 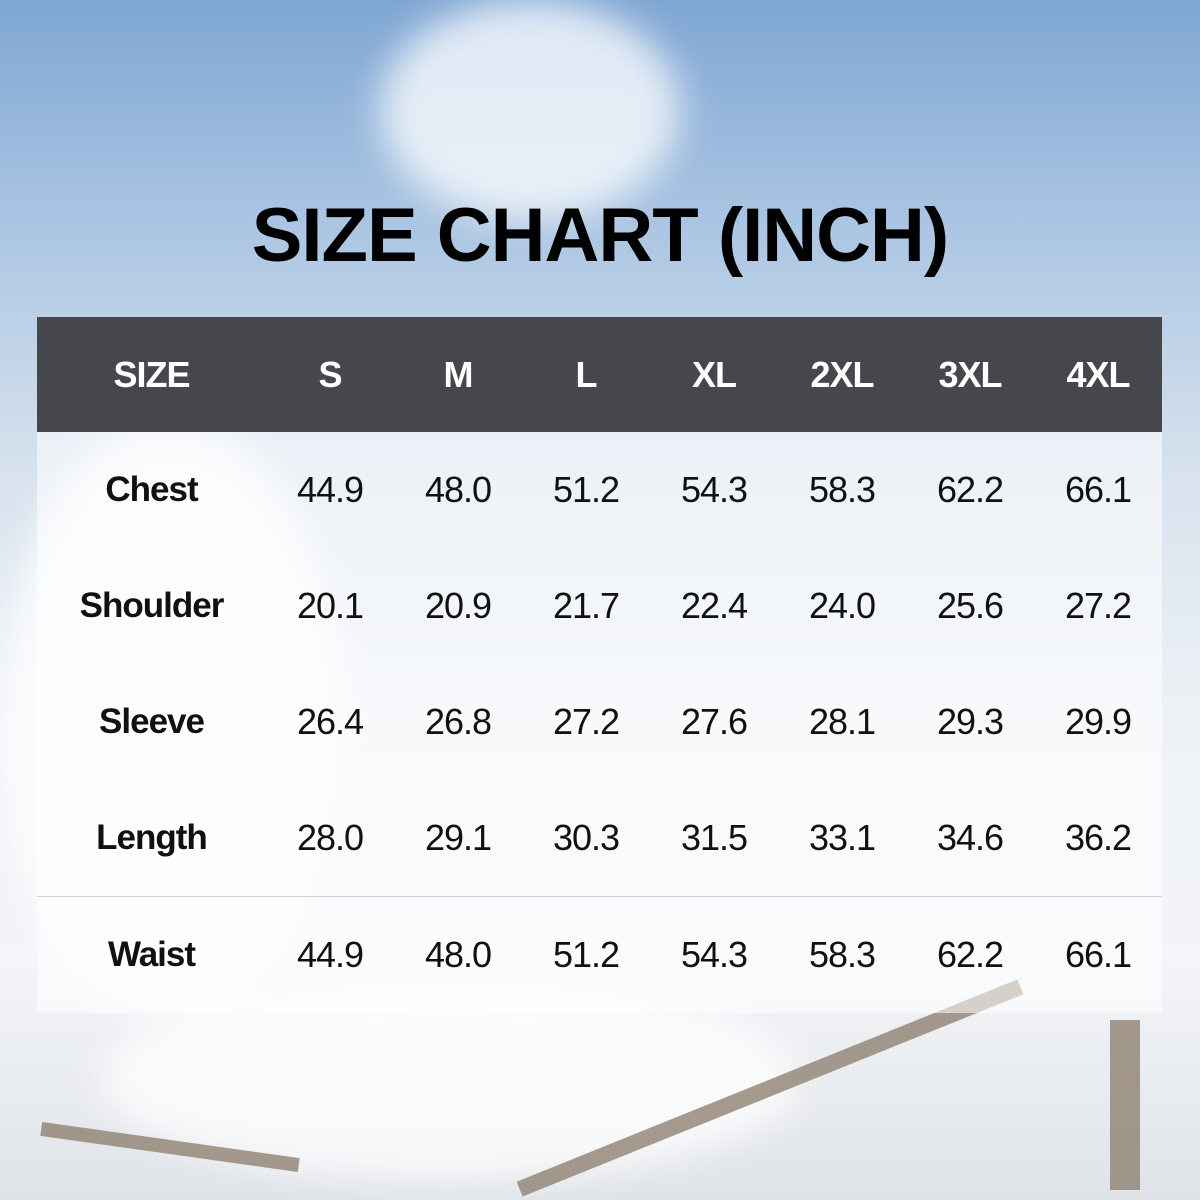 I want to click on table-row: Length 28.0 29.1 30.3 31.5 33.1 34.6 36.2, so click(x=599, y=838).